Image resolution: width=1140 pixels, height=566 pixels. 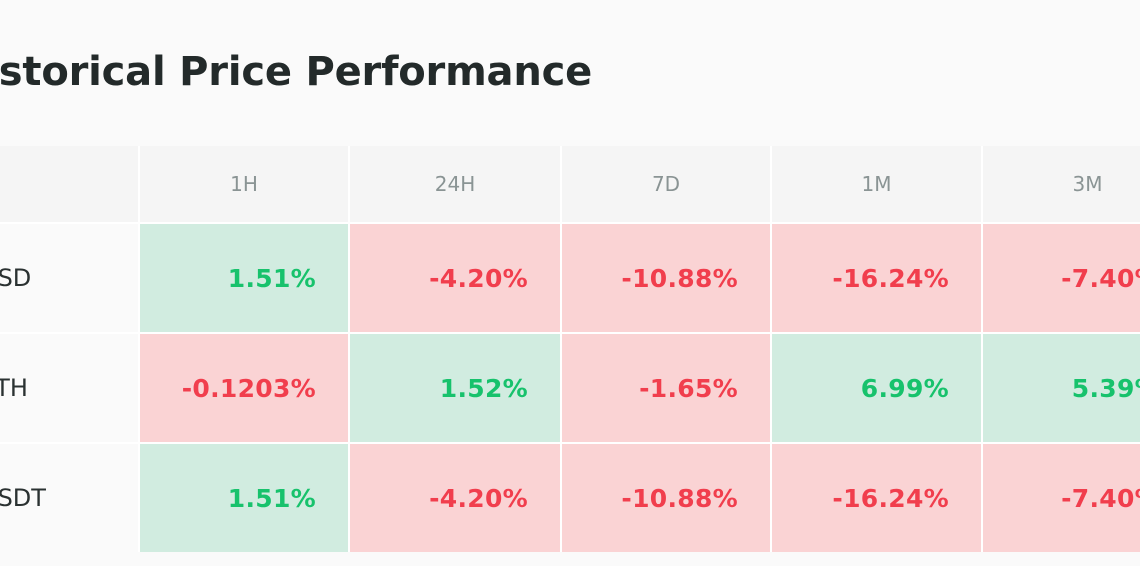 I want to click on change-cell: -1.65%, so click(x=666, y=388).